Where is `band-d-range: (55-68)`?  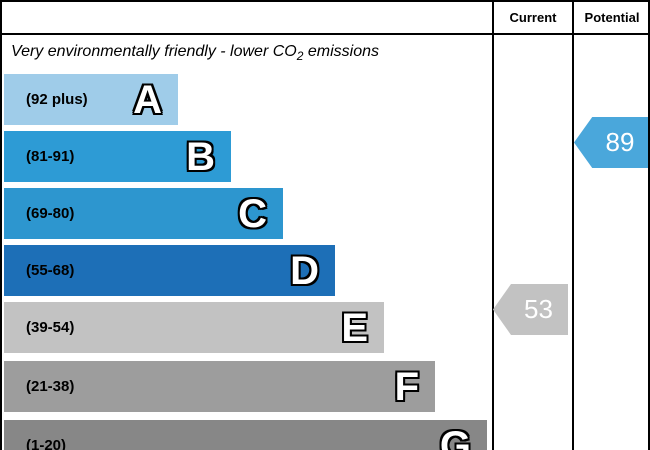
band-d-range: (55-68) is located at coordinates (50, 270).